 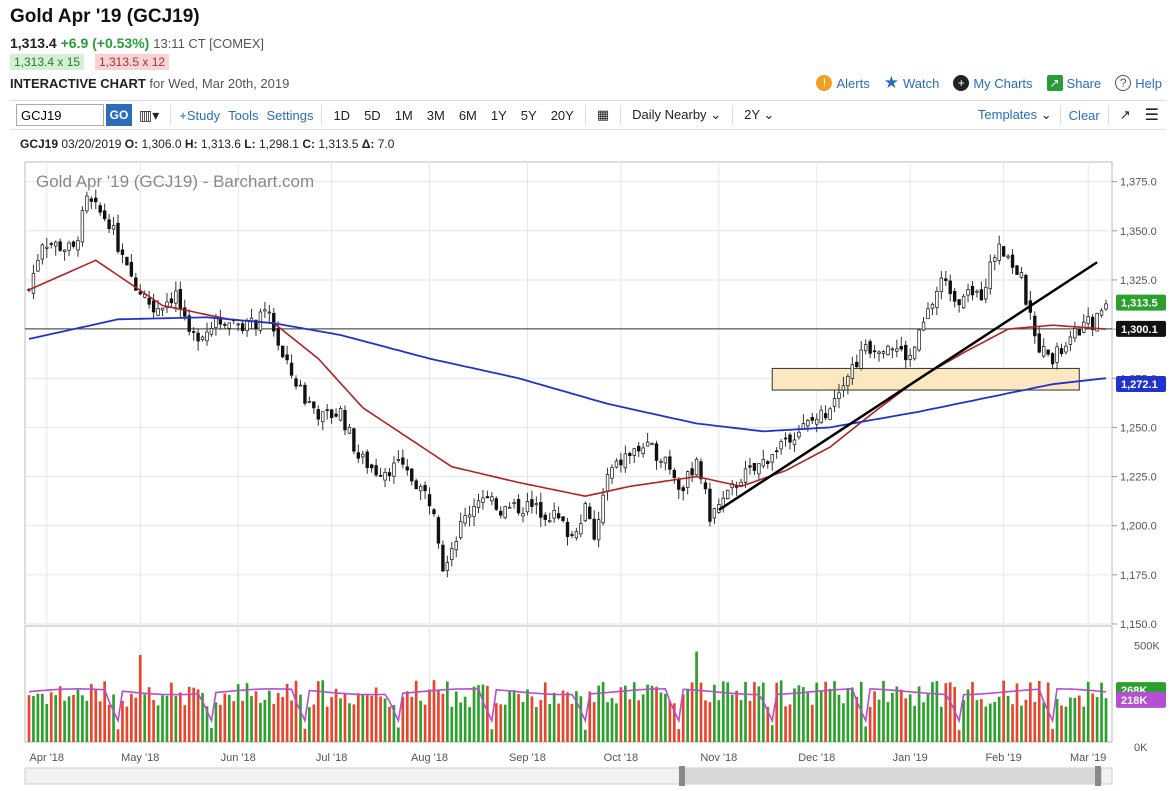 I want to click on go-button: GO, so click(x=119, y=115).